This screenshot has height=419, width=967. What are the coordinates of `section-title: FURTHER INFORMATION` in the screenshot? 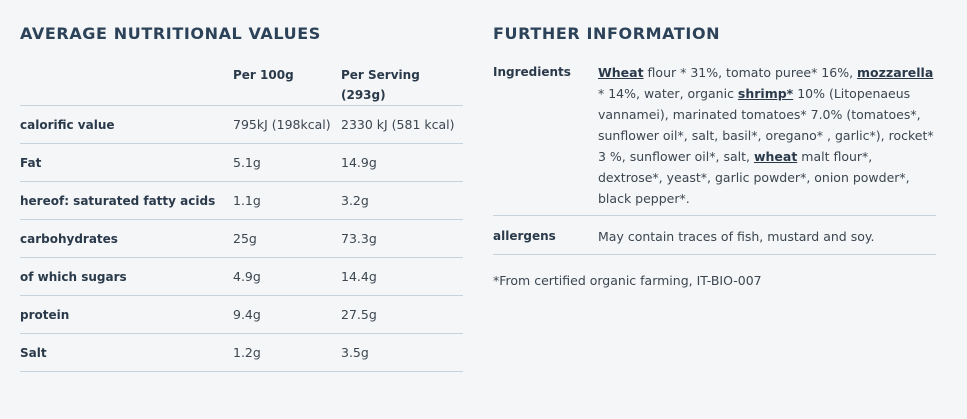 It's located at (607, 33).